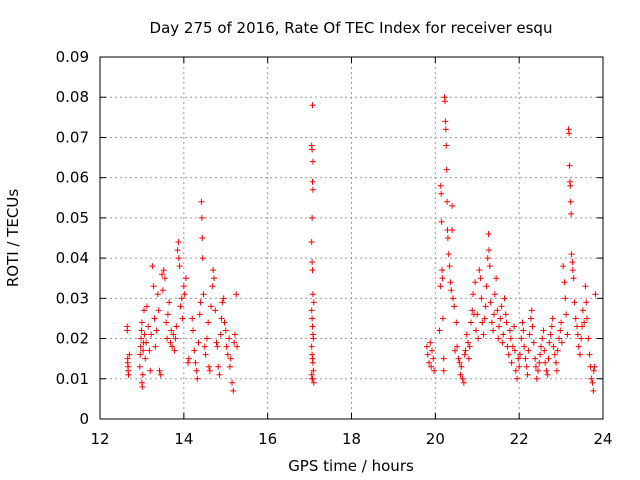  Describe the element at coordinates (72, 137) in the screenshot. I see `y-tick-label: 0.07` at that location.